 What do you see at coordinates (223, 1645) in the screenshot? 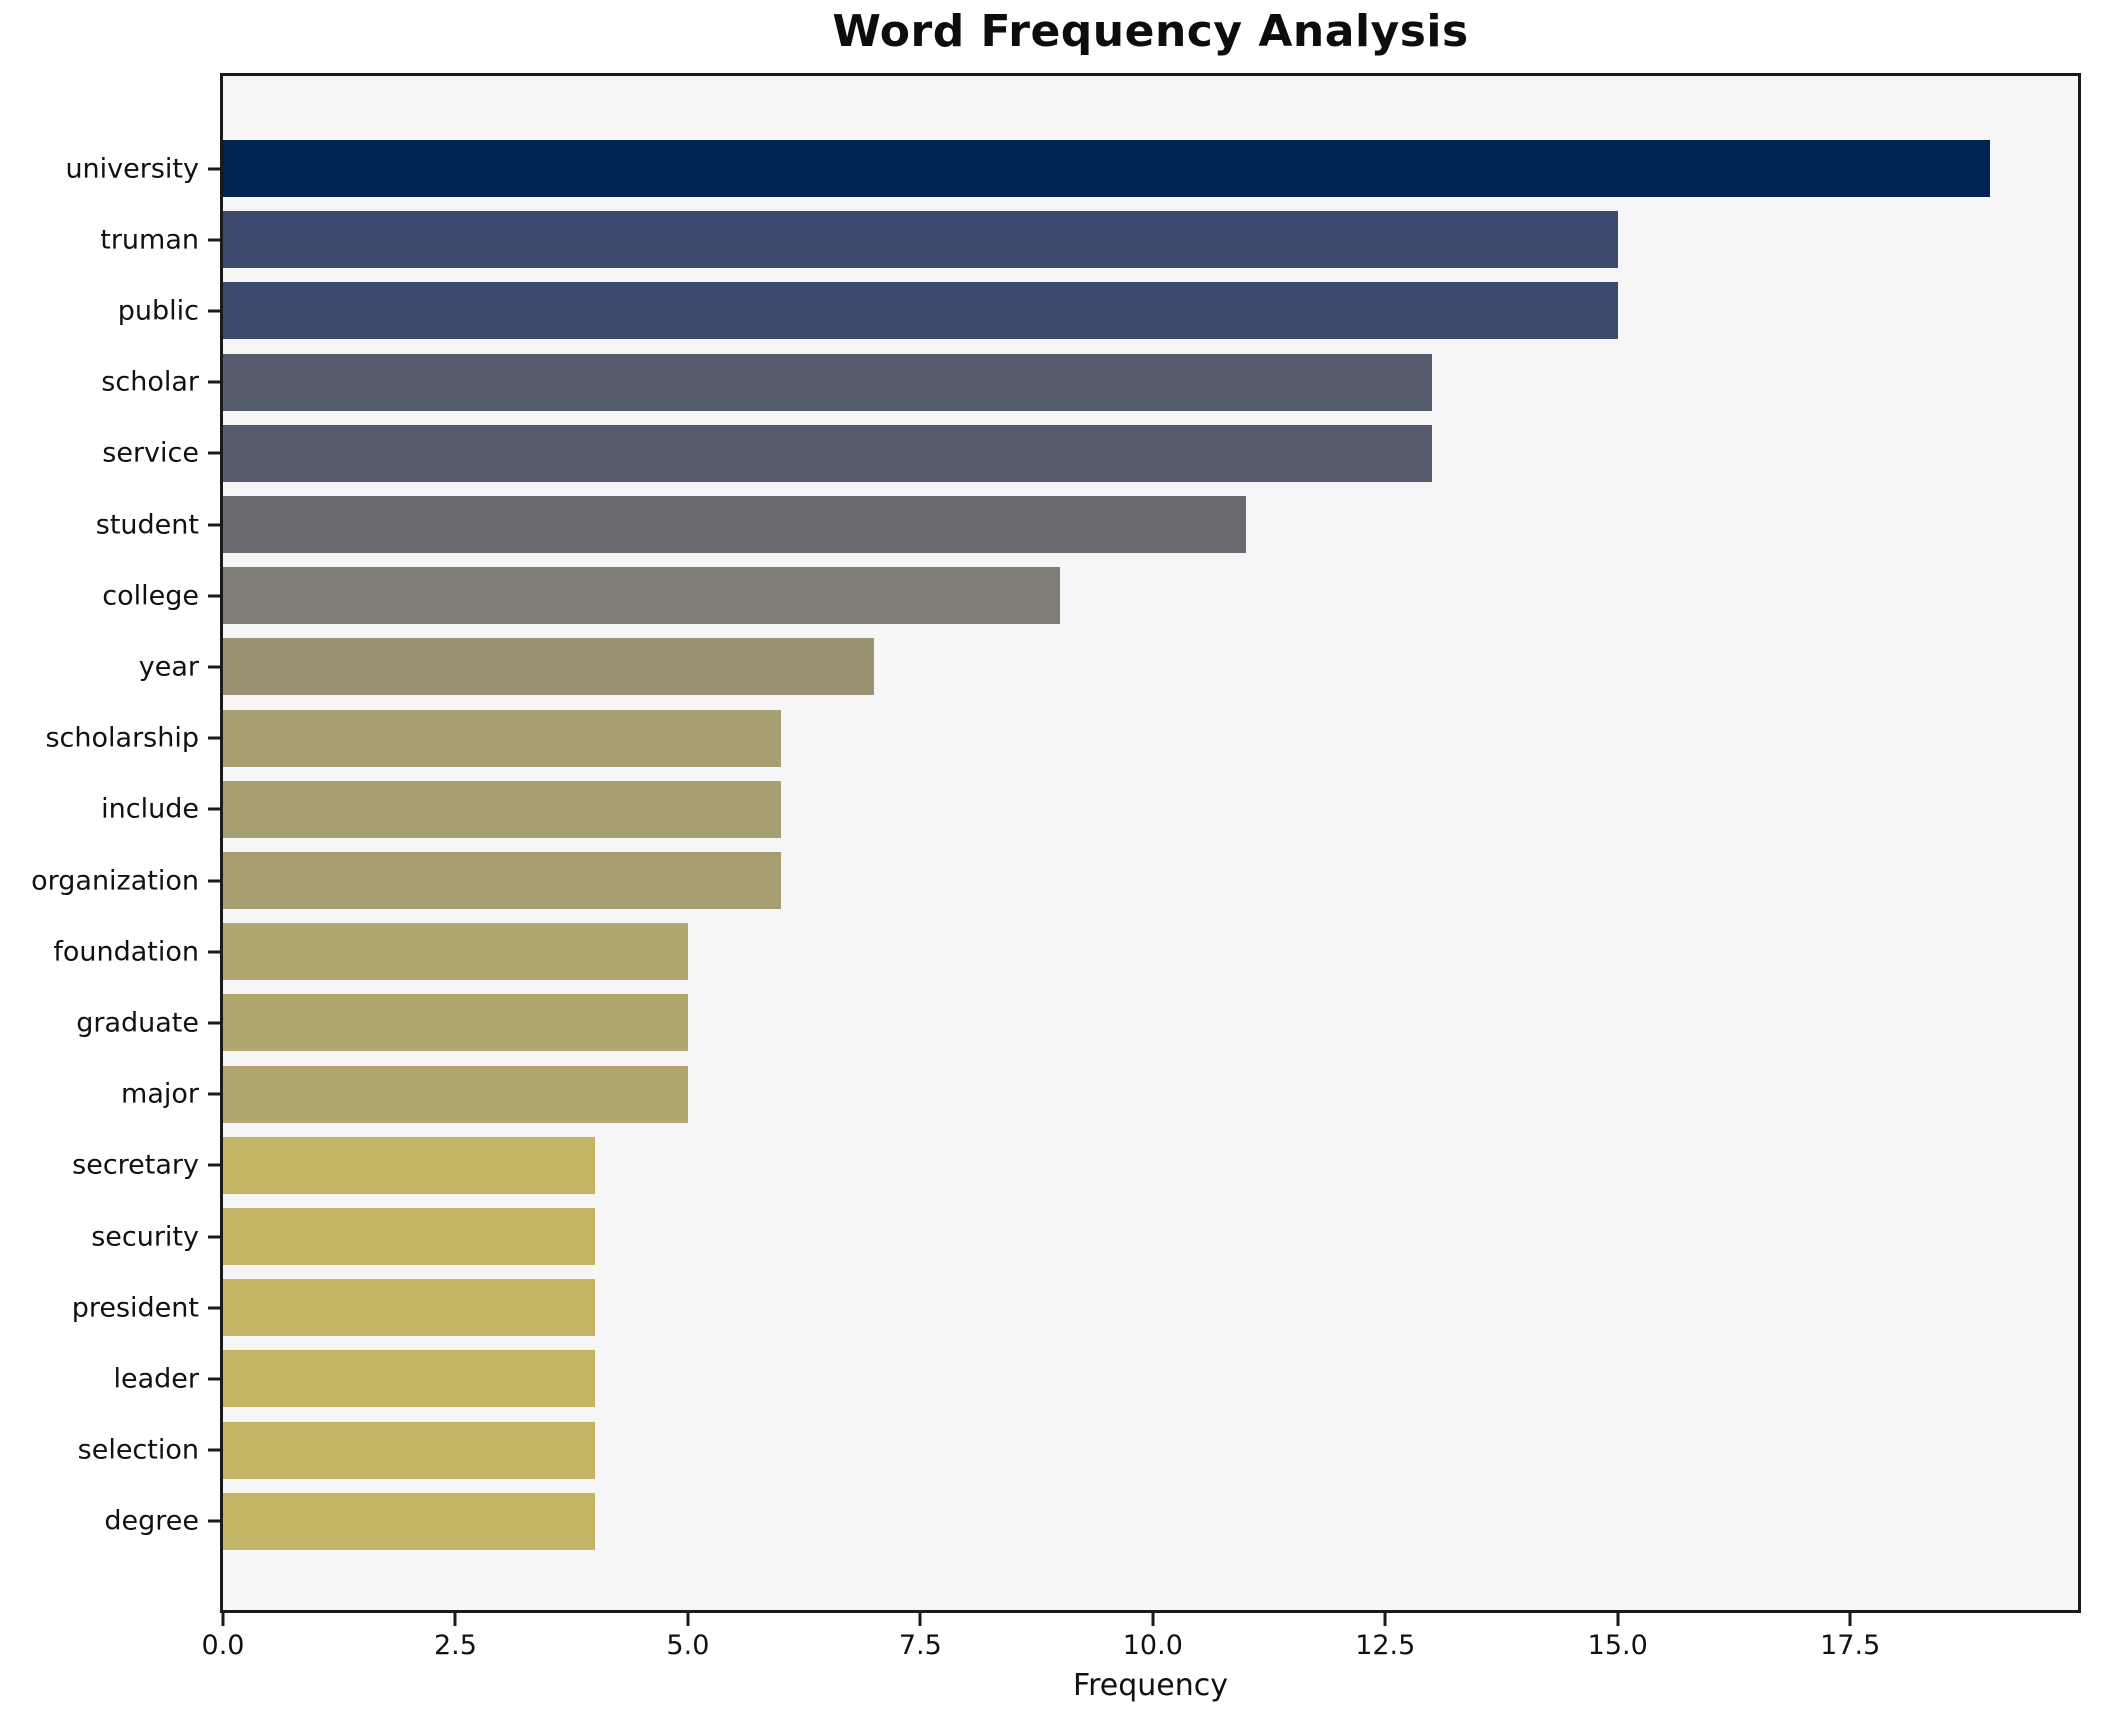
I see `x-axis-tick-label: 0.0` at bounding box center [223, 1645].